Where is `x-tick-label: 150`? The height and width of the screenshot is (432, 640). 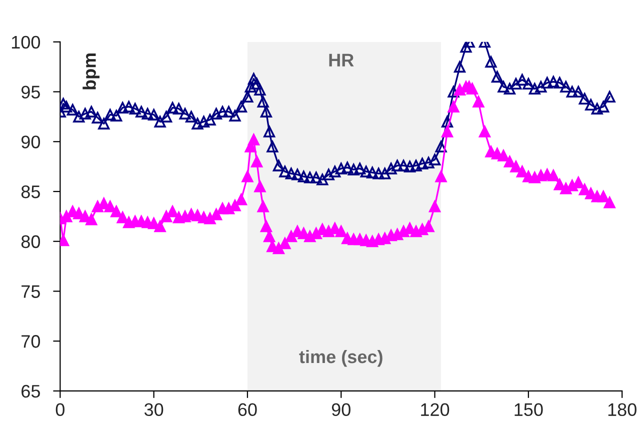 x-tick-label: 150 is located at coordinates (528, 409).